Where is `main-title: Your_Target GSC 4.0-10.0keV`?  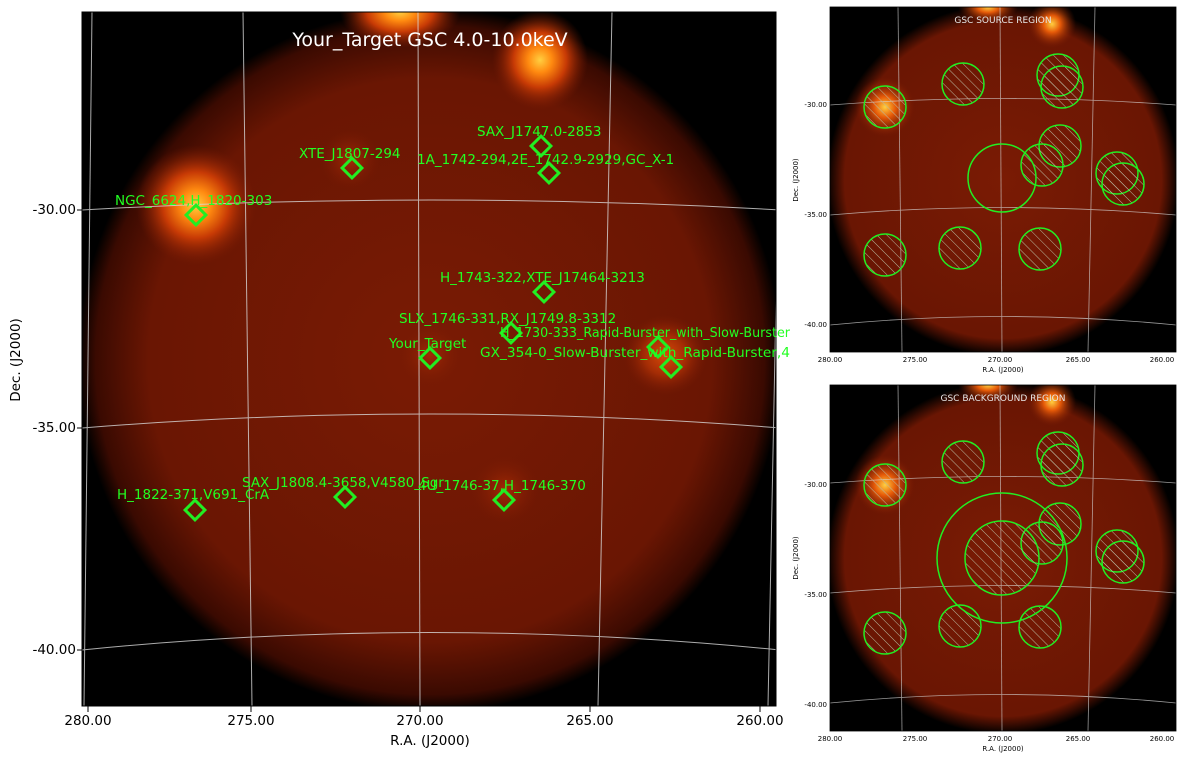
main-title: Your_Target GSC 4.0-10.0keV is located at coordinates (429, 40).